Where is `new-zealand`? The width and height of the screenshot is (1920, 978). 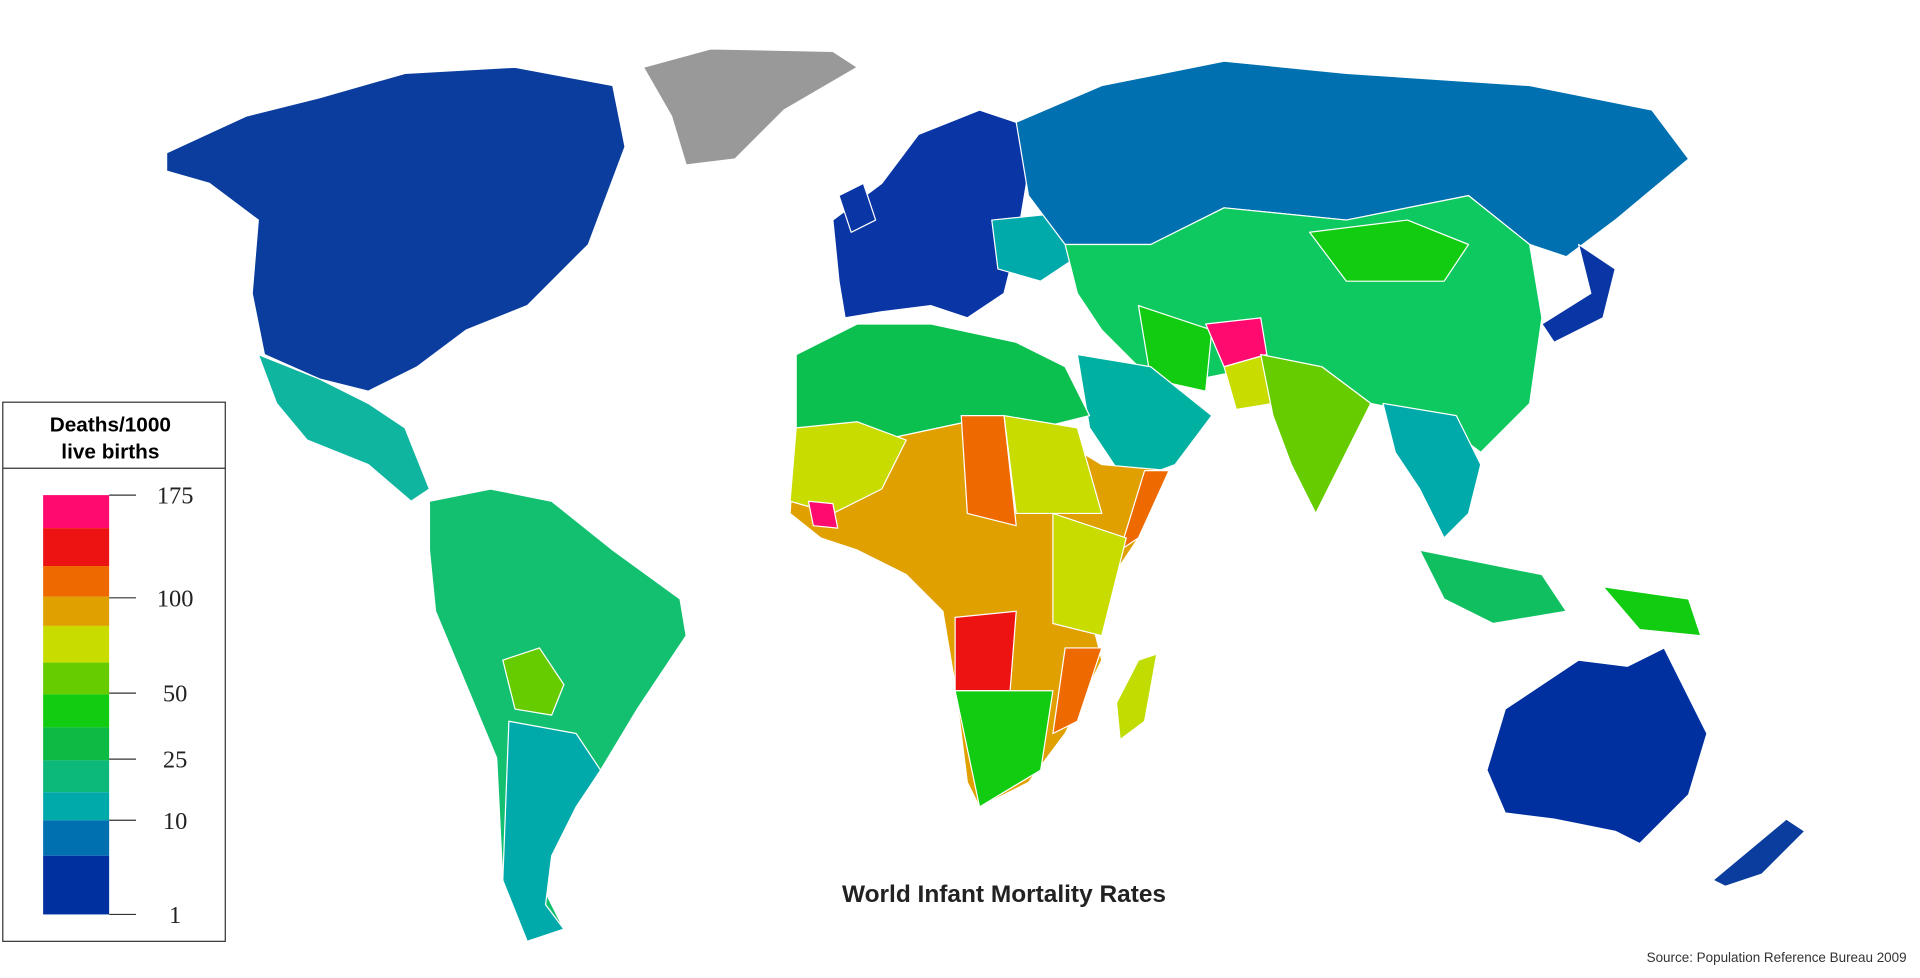 new-zealand is located at coordinates (1759, 852).